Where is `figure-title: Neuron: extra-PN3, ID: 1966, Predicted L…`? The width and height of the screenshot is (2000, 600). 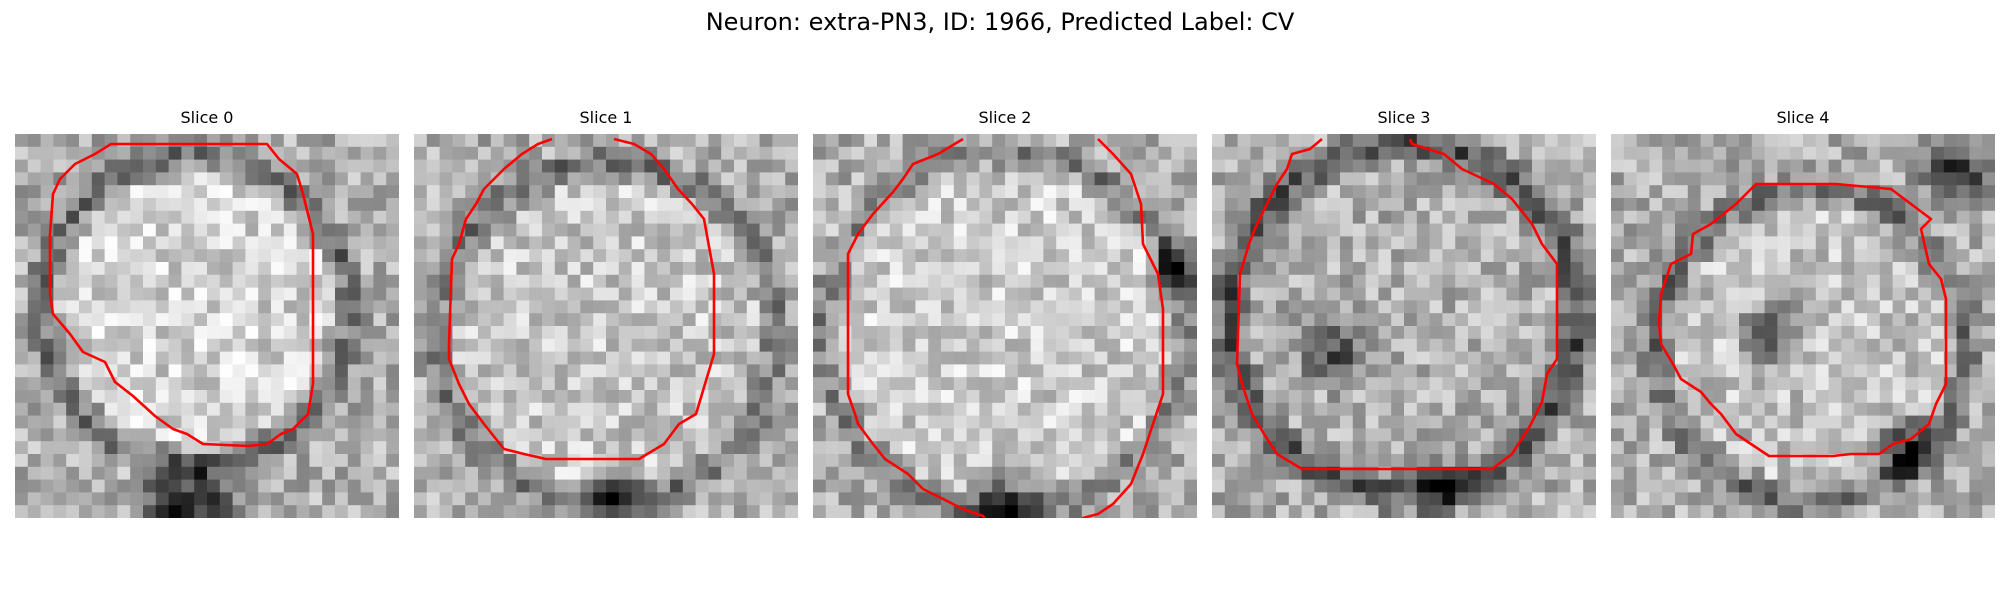 figure-title: Neuron: extra-PN3, ID: 1966, Predicted L… is located at coordinates (1000, 22).